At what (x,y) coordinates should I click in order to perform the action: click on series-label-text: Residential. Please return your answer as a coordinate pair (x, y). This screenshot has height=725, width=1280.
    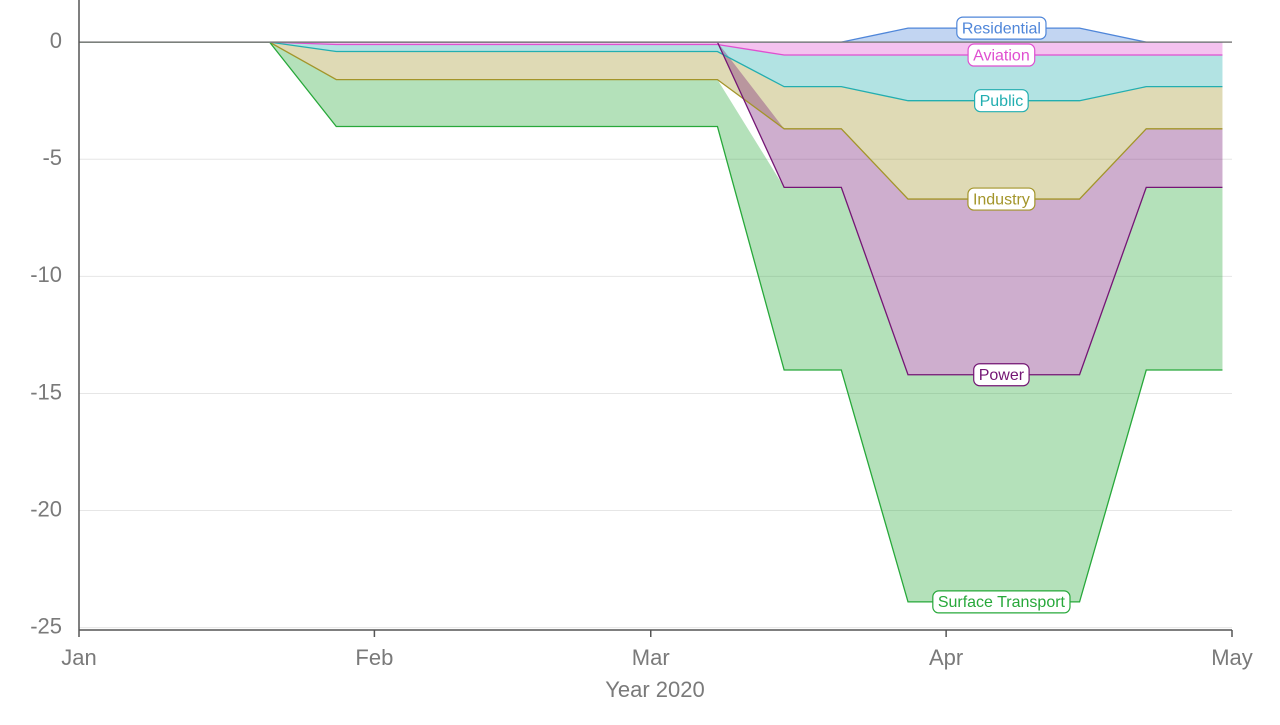
    Looking at the image, I should click on (1001, 28).